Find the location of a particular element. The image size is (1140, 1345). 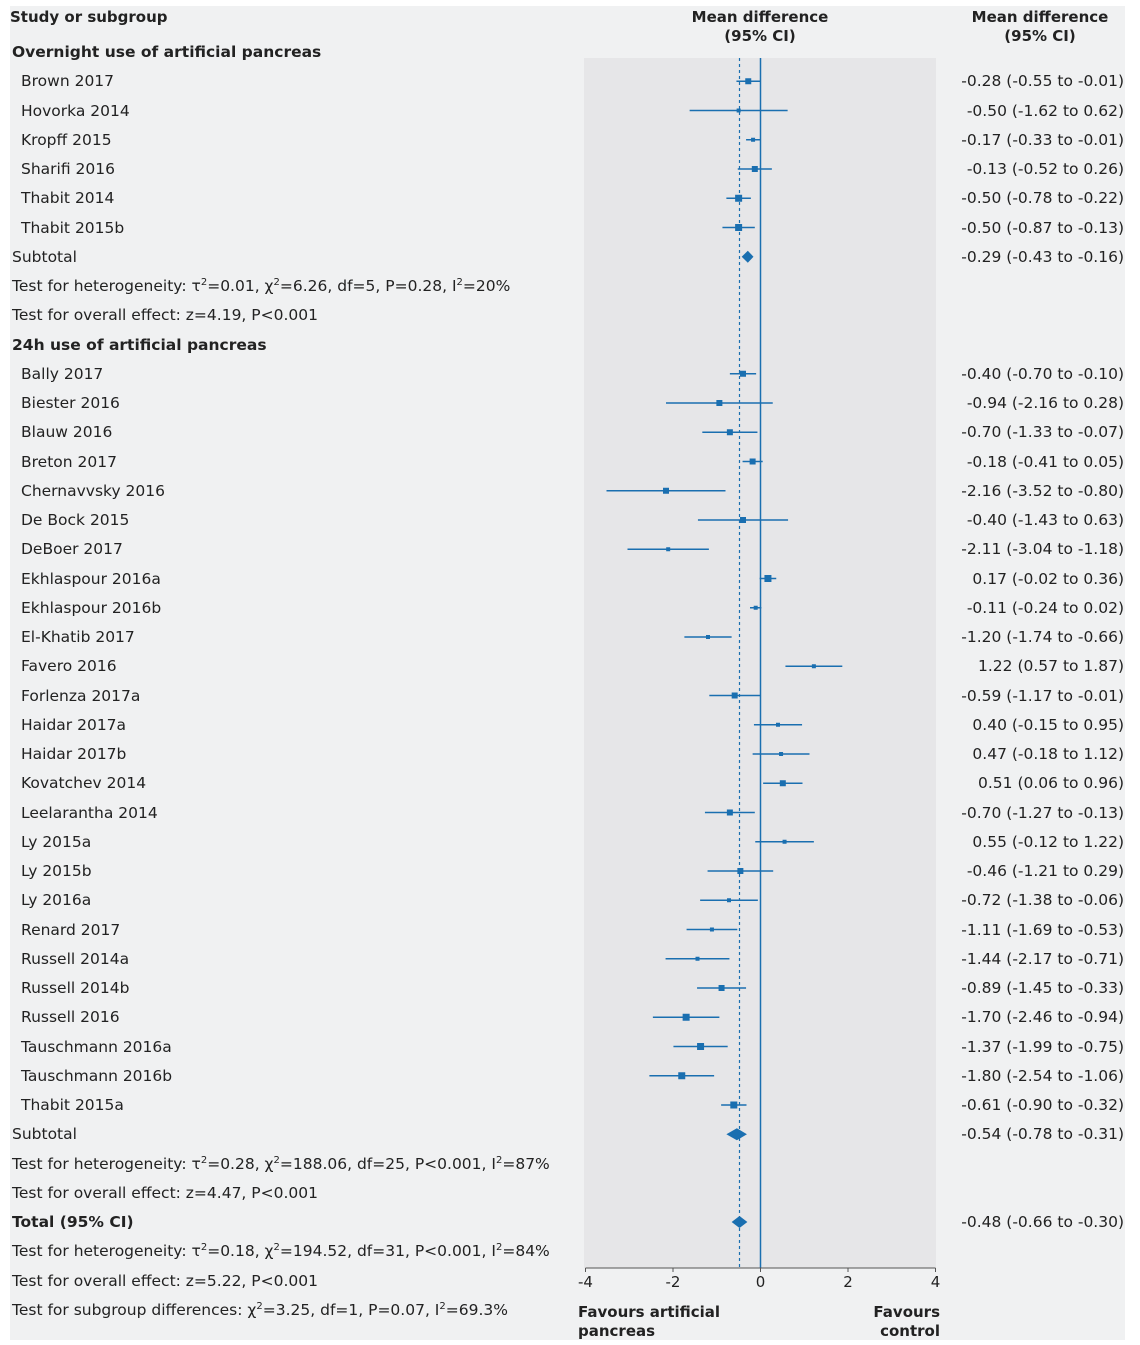

subtotal-diamond is located at coordinates (747, 256).